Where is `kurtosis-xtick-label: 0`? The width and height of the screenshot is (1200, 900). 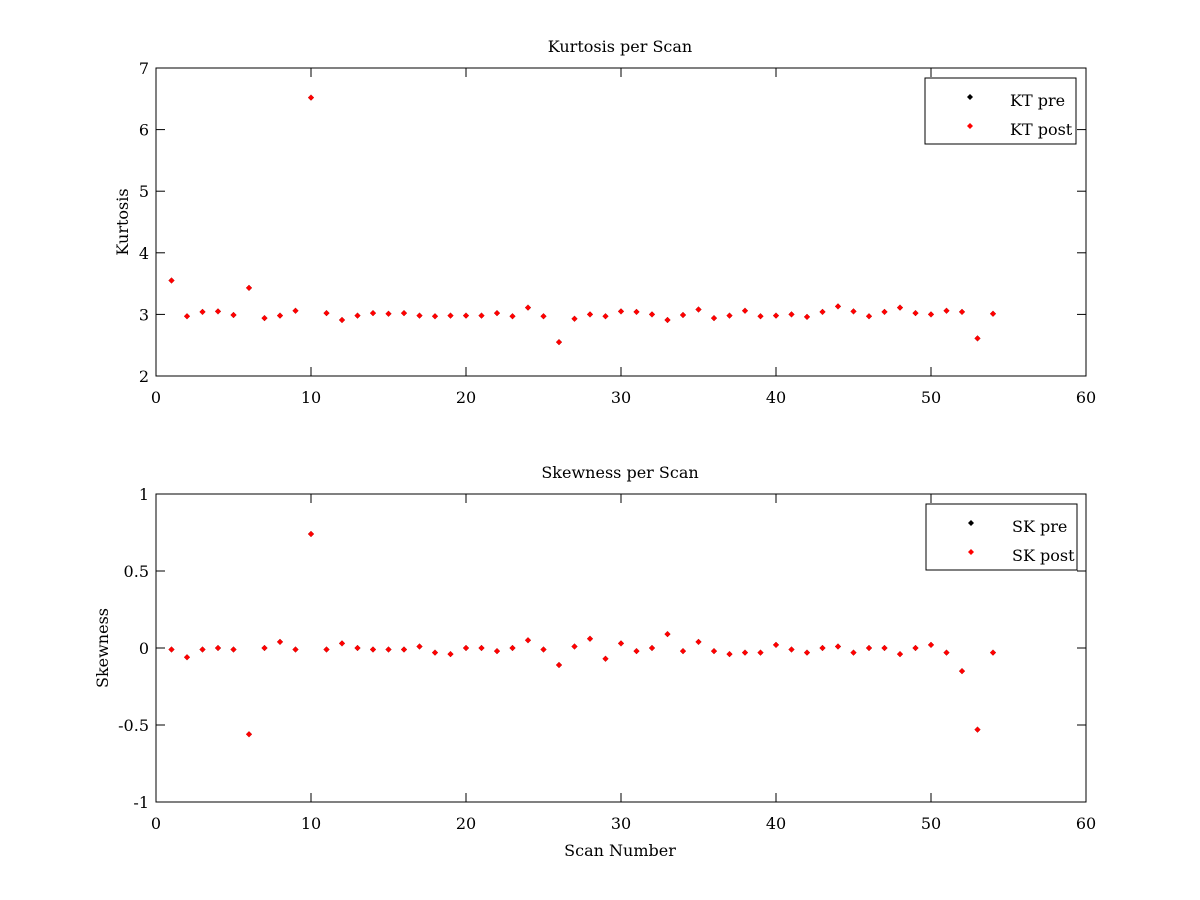
kurtosis-xtick-label: 0 is located at coordinates (156, 397).